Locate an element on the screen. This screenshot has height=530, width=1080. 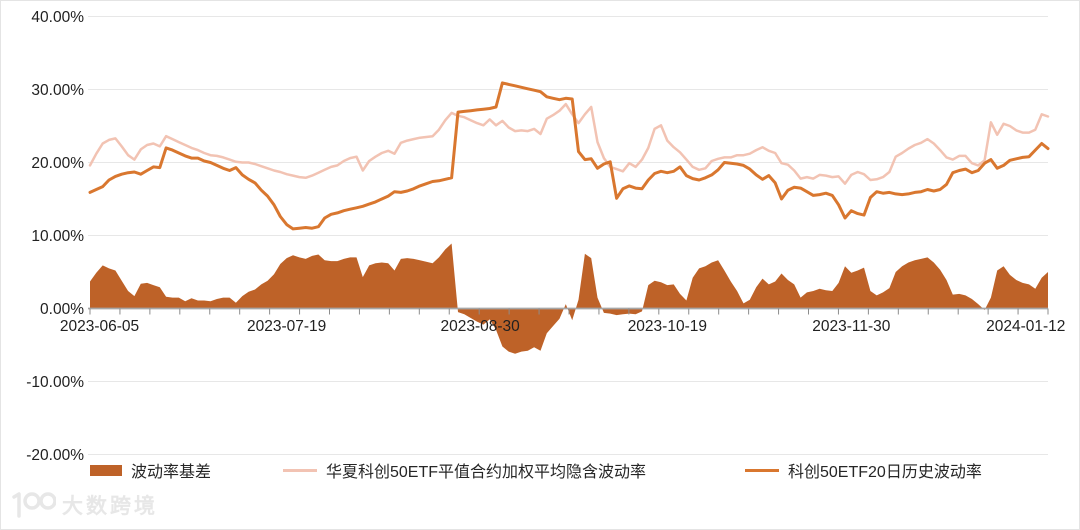
x-tick-label: 2024-01-12 is located at coordinates (1025, 326).